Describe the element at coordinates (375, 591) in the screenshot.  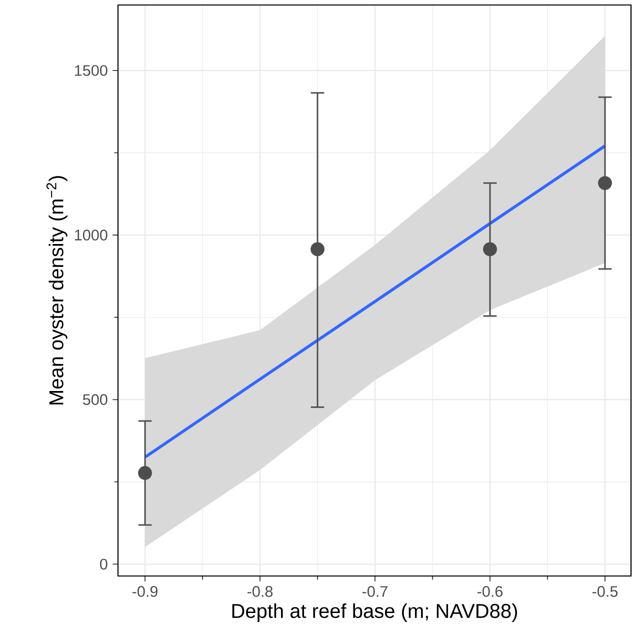
I see `x-tick-label: -0.7` at that location.